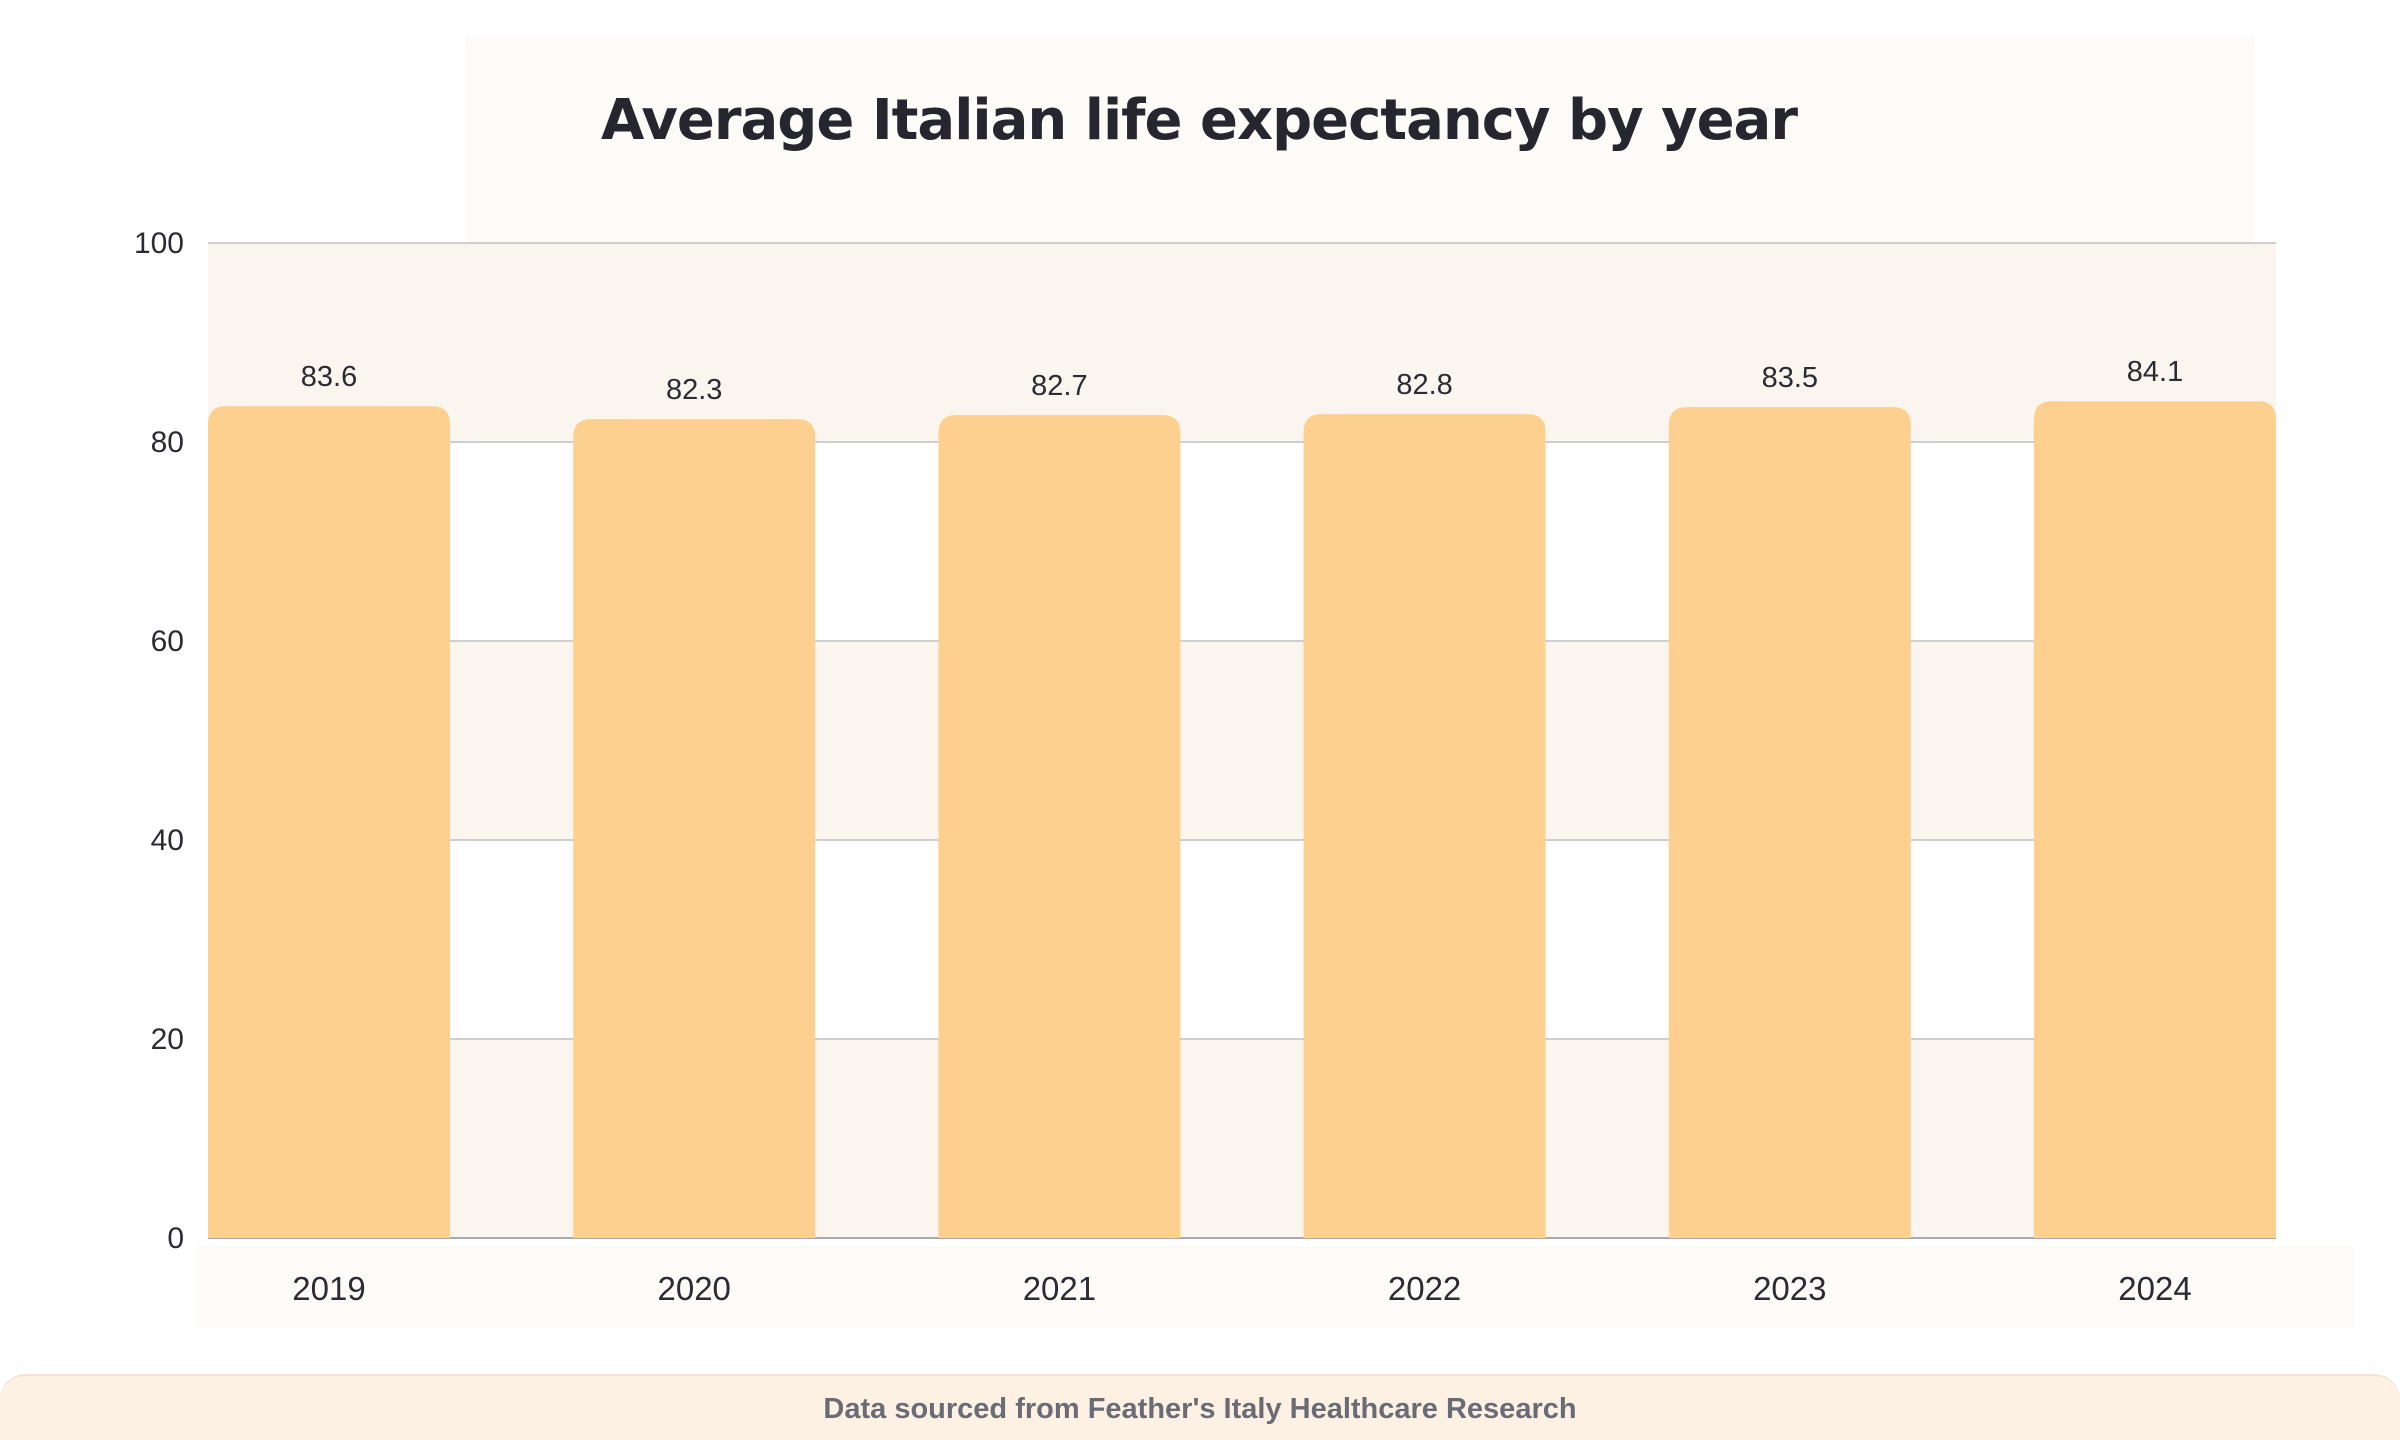 The height and width of the screenshot is (1440, 2400). What do you see at coordinates (2155, 372) in the screenshot?
I see `value-label: 84.1` at bounding box center [2155, 372].